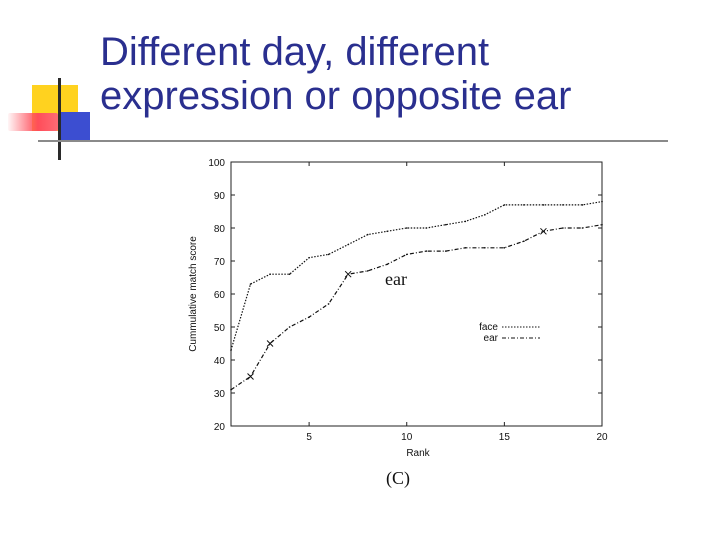  What do you see at coordinates (220, 394) in the screenshot?
I see `y-tick-label: 30` at bounding box center [220, 394].